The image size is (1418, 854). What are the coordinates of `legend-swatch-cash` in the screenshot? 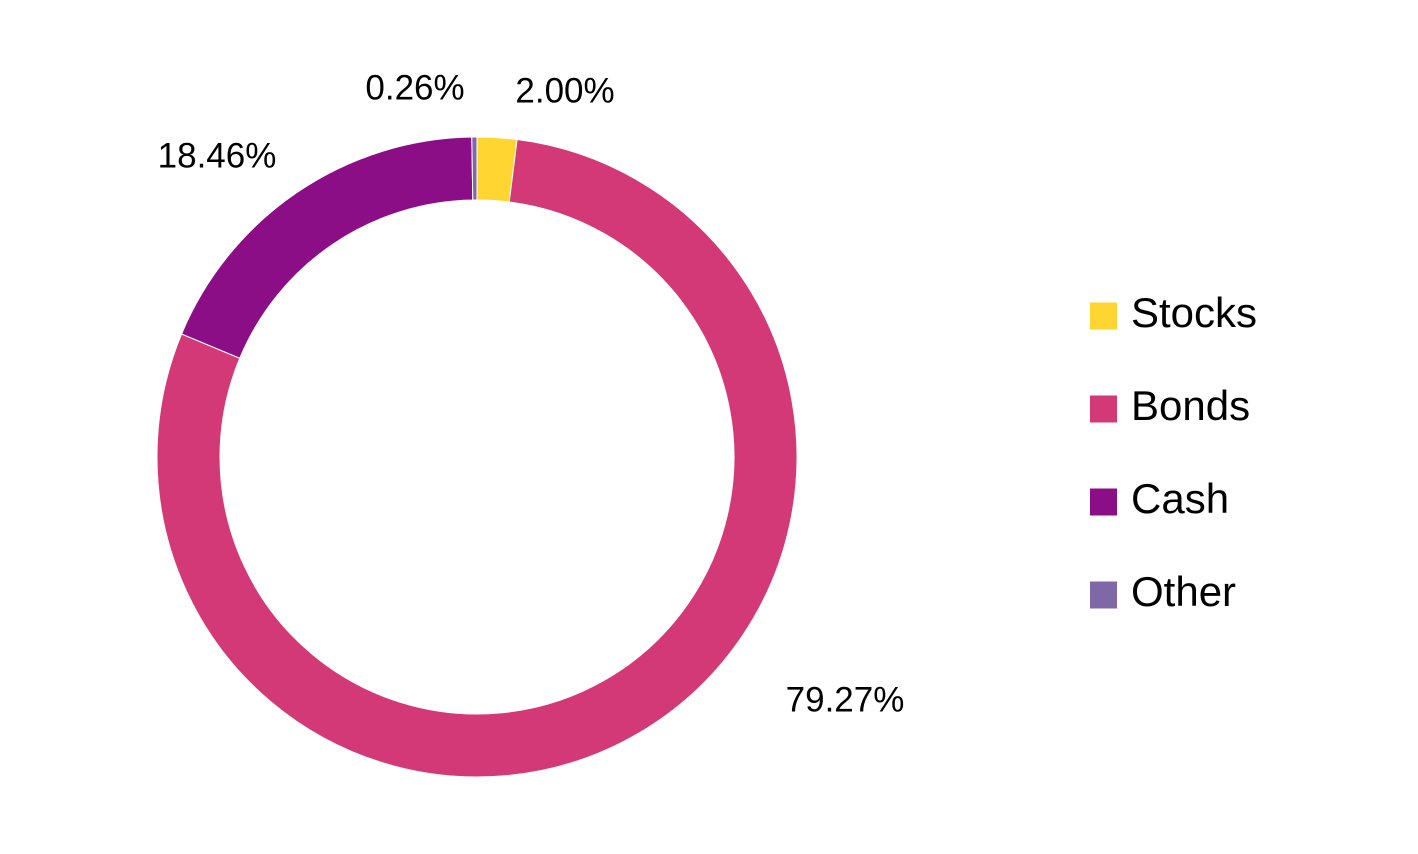 It's located at (1103, 502).